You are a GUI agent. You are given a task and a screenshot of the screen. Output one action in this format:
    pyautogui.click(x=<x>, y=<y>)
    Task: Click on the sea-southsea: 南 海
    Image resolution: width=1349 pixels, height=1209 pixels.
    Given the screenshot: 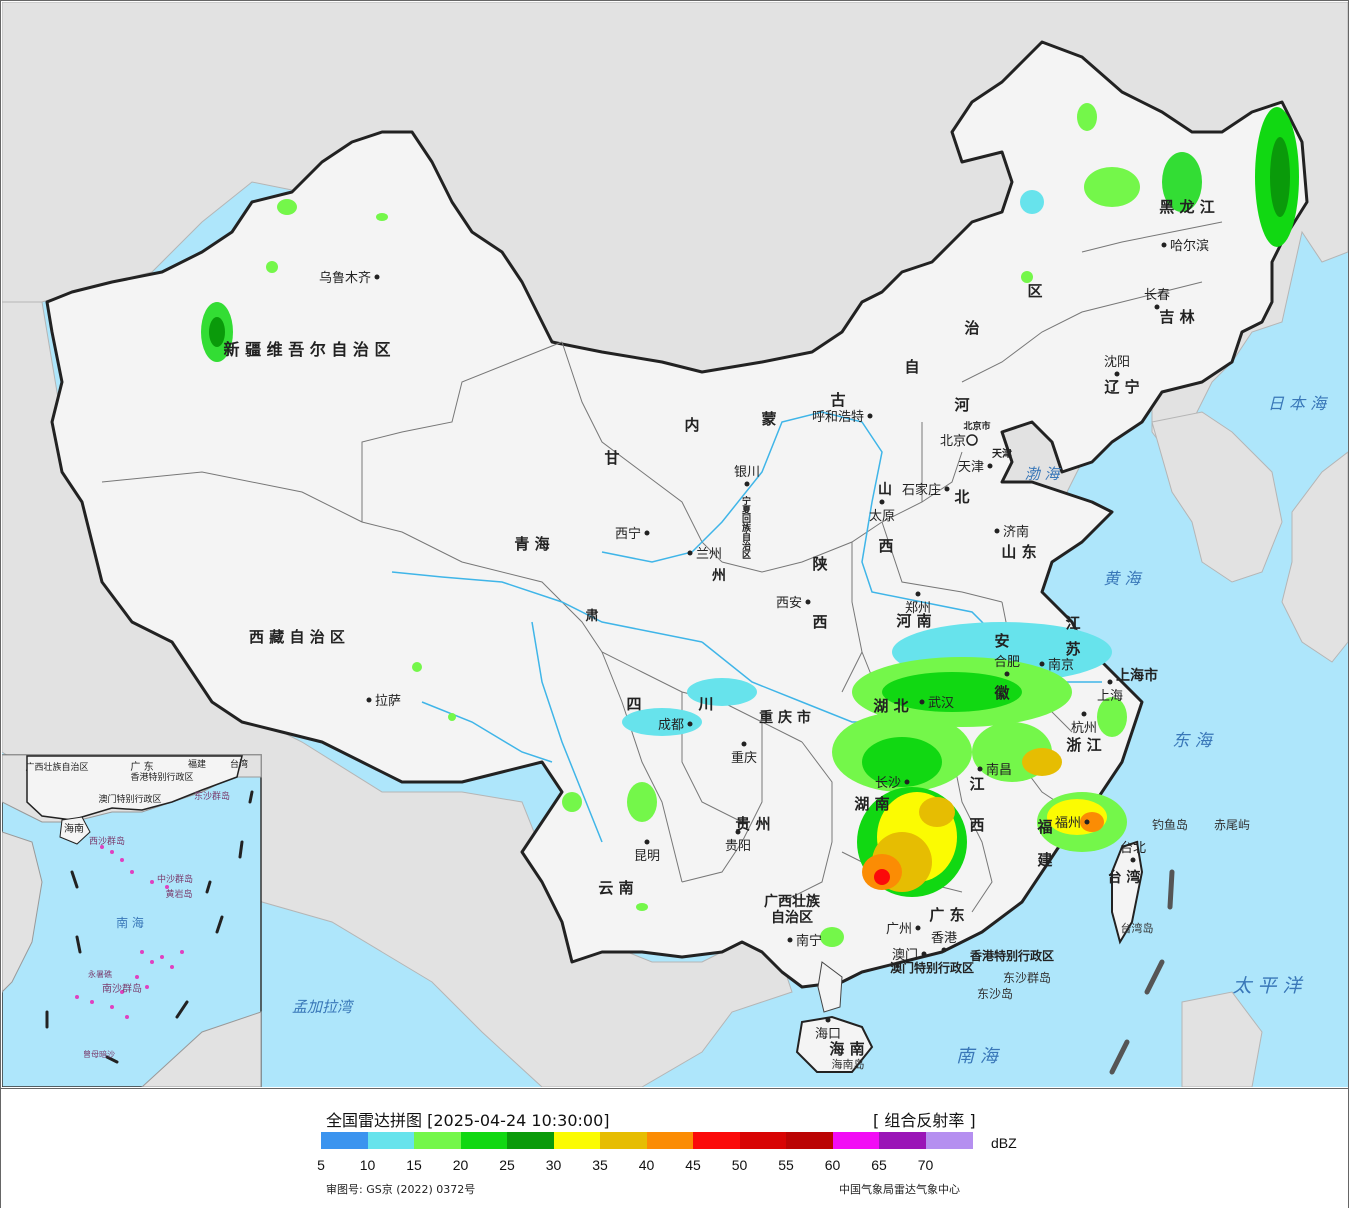 What is the action you would take?
    pyautogui.click(x=978, y=1056)
    